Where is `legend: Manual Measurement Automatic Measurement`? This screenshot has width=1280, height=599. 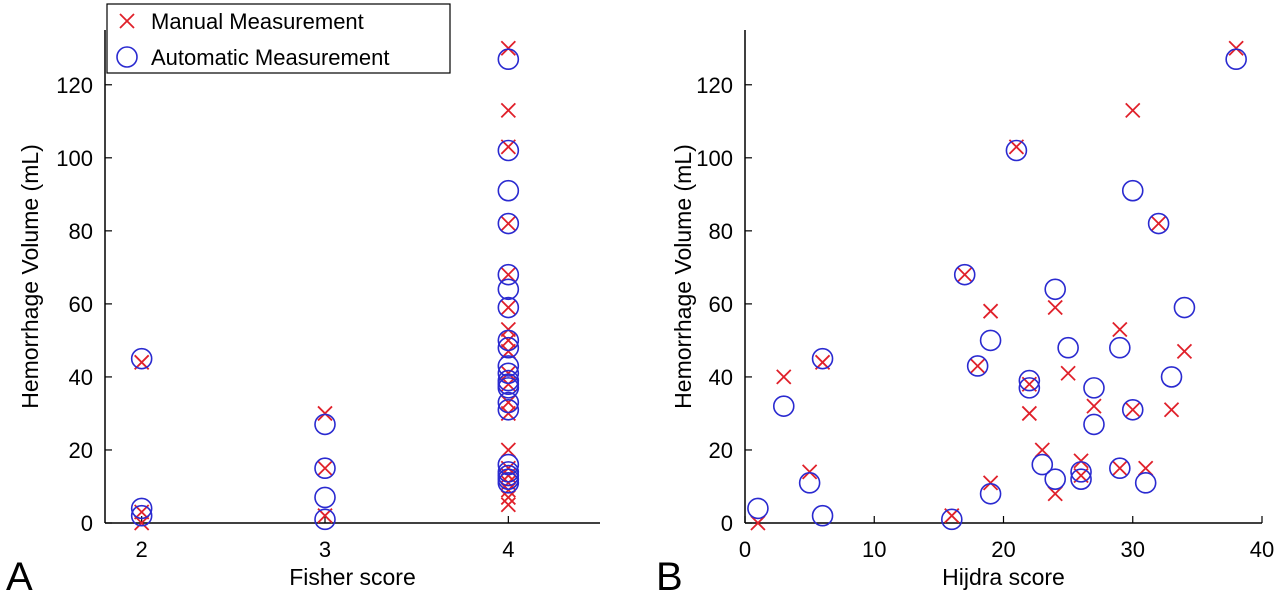
legend: Manual Measurement Automatic Measurement is located at coordinates (278, 38).